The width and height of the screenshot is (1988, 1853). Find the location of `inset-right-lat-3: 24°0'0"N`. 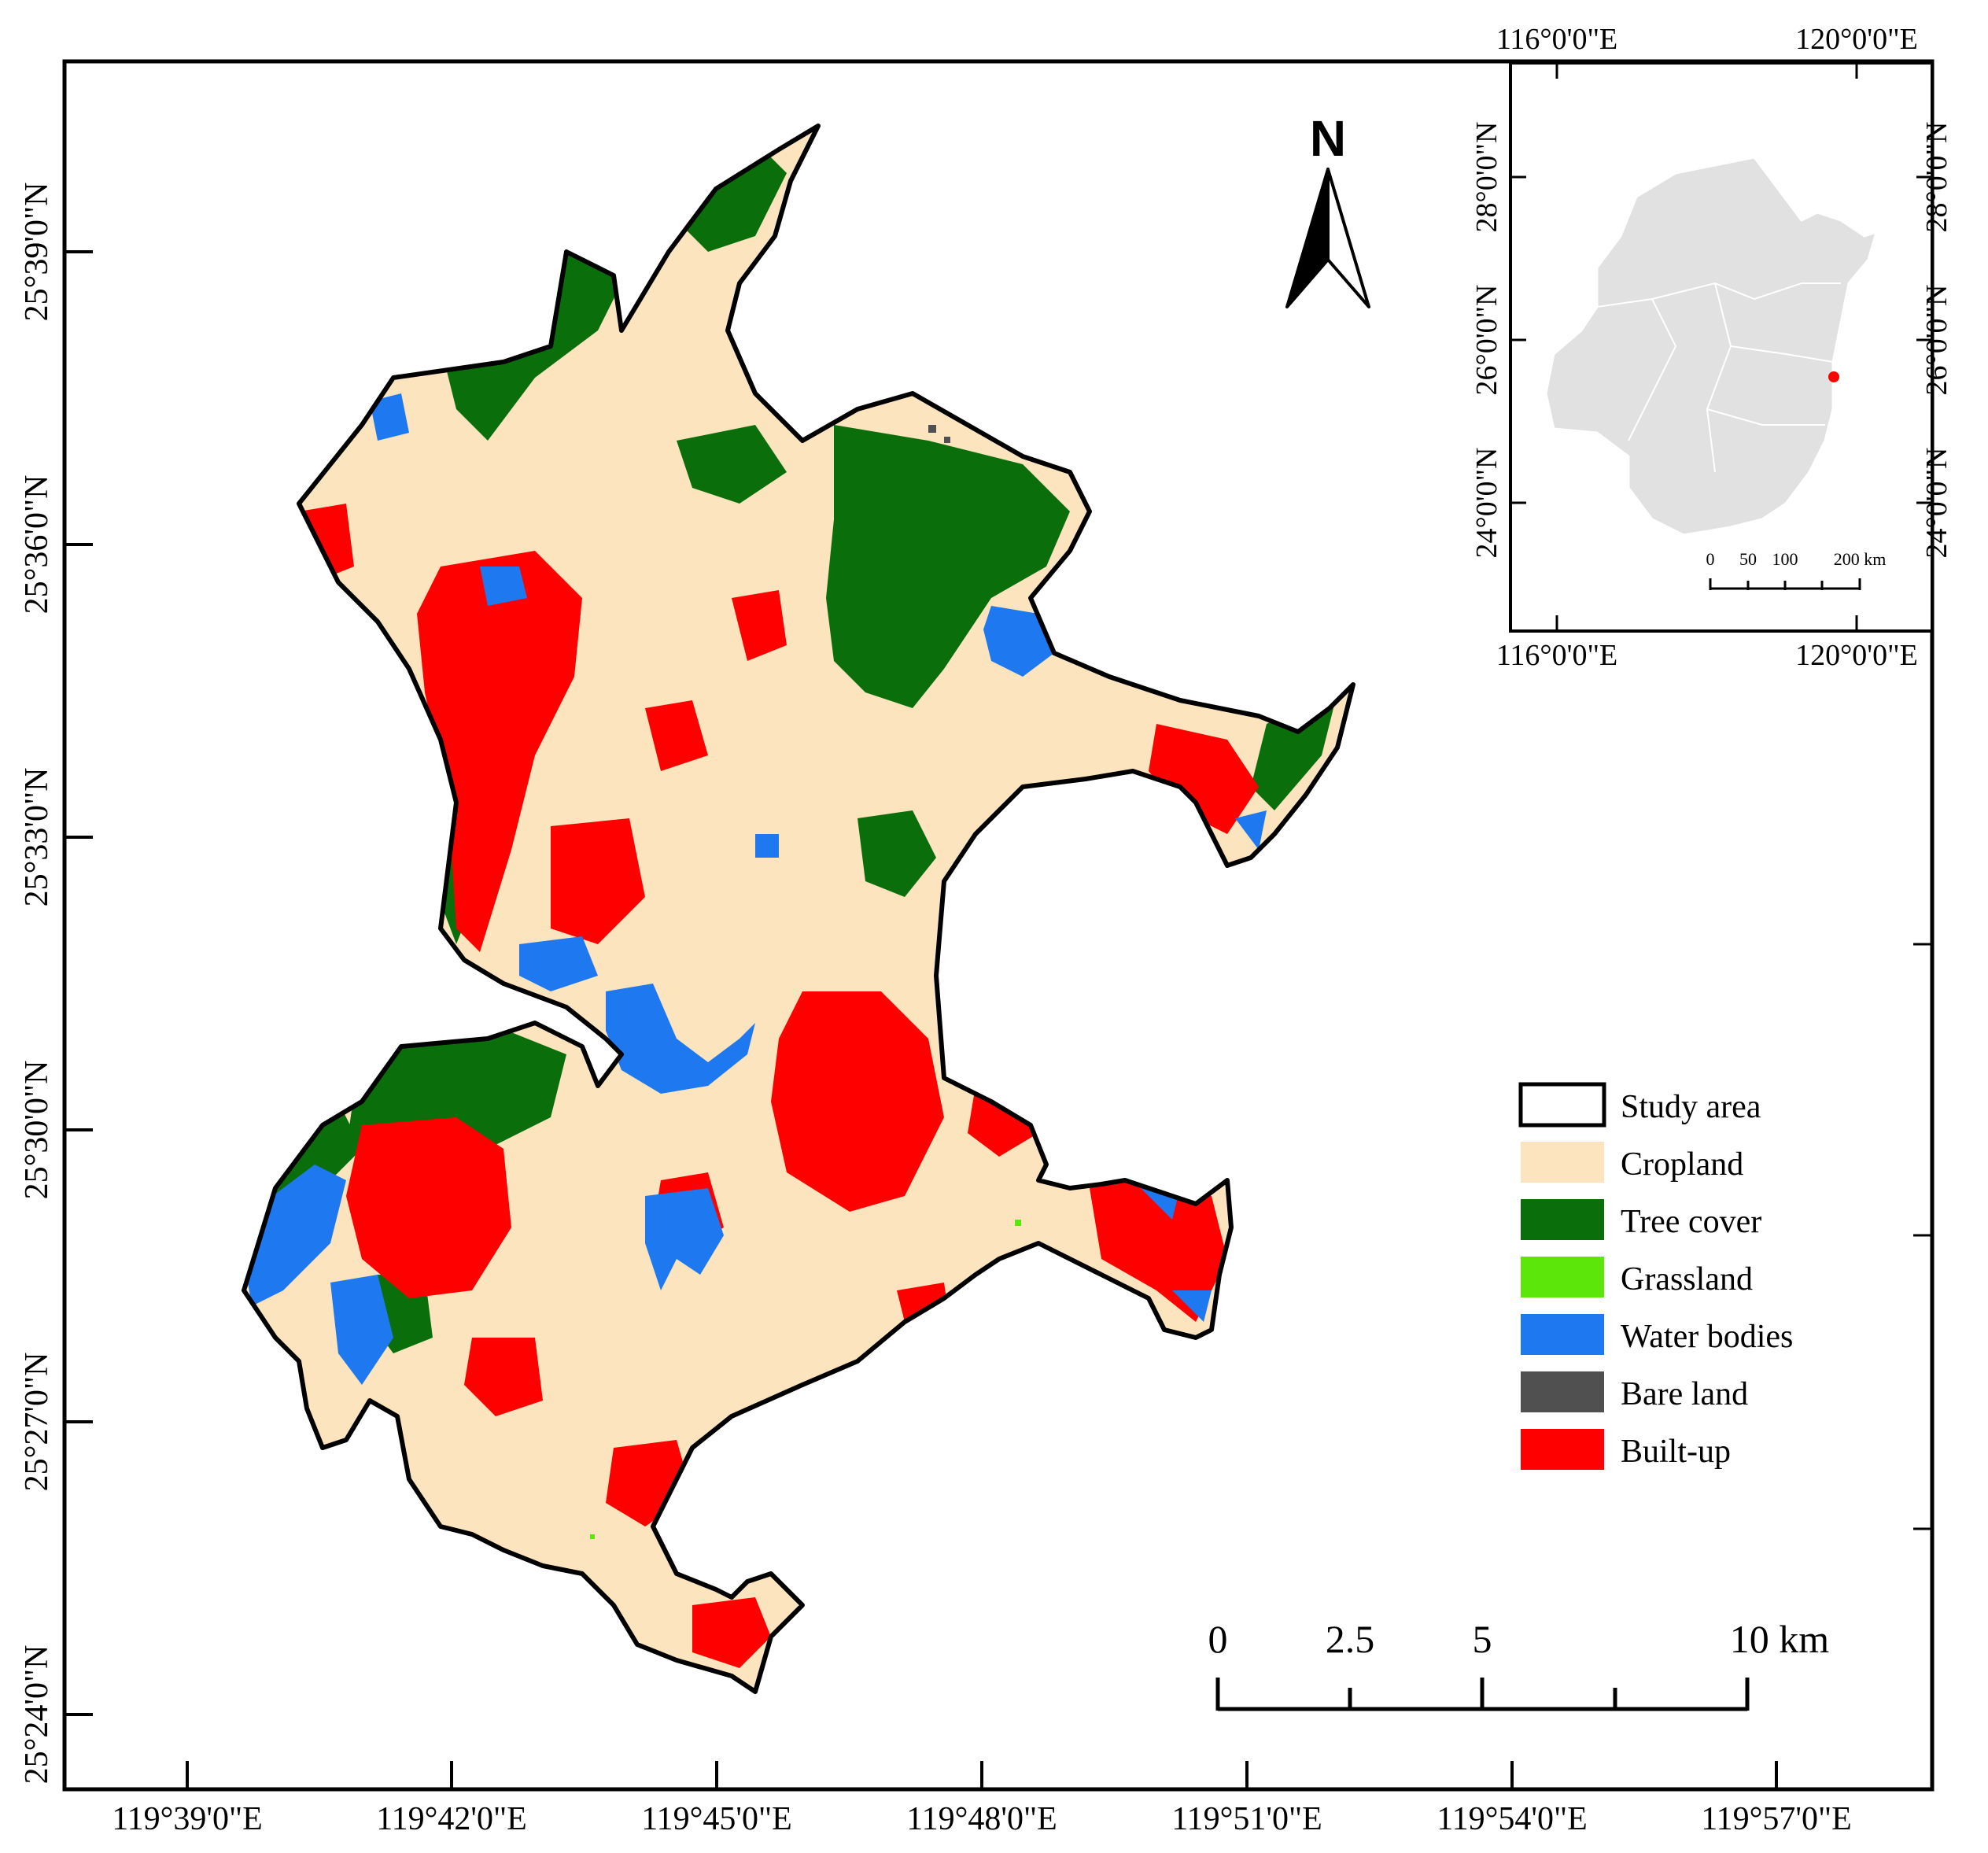

inset-right-lat-3: 24°0'0"N is located at coordinates (1936, 503).